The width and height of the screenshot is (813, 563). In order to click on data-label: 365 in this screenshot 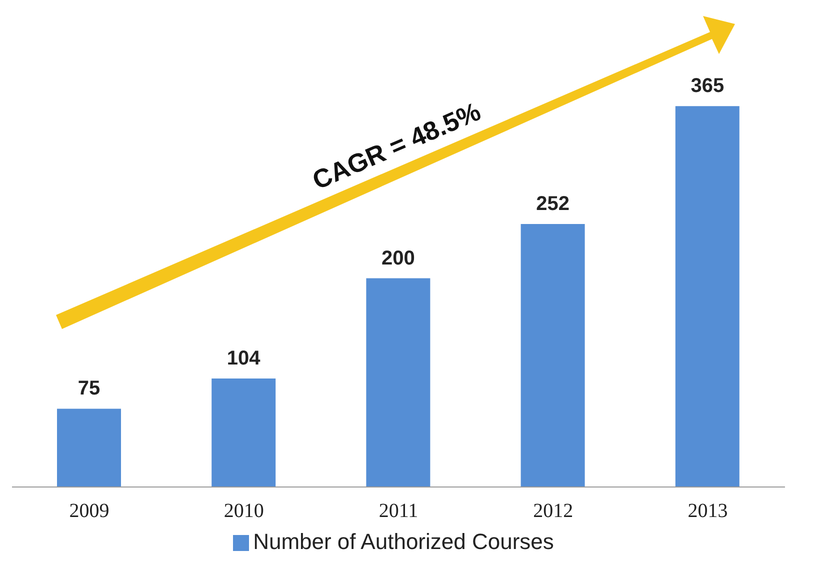, I will do `click(707, 86)`.